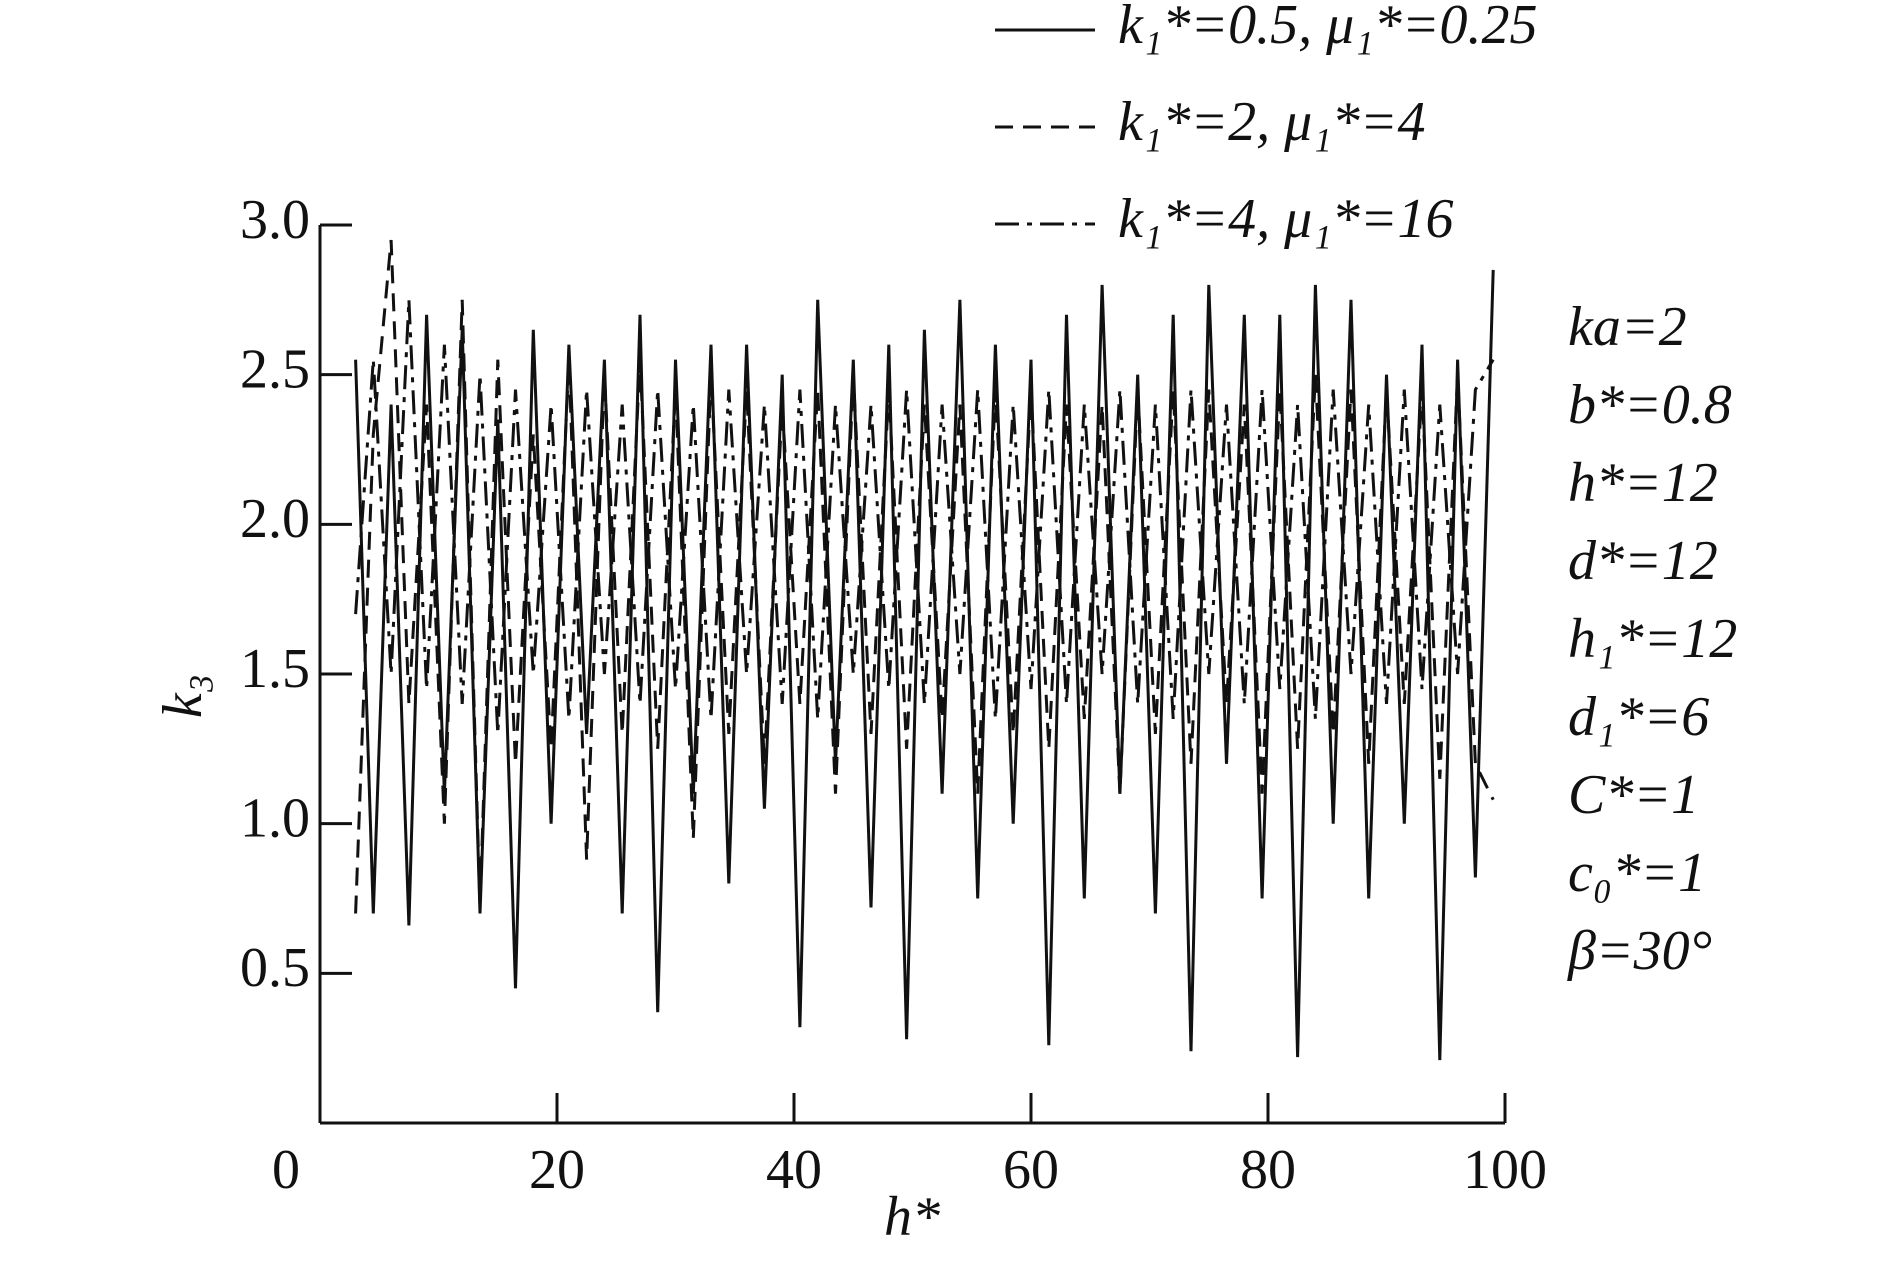  I want to click on x-tick-label: 20, so click(557, 1170).